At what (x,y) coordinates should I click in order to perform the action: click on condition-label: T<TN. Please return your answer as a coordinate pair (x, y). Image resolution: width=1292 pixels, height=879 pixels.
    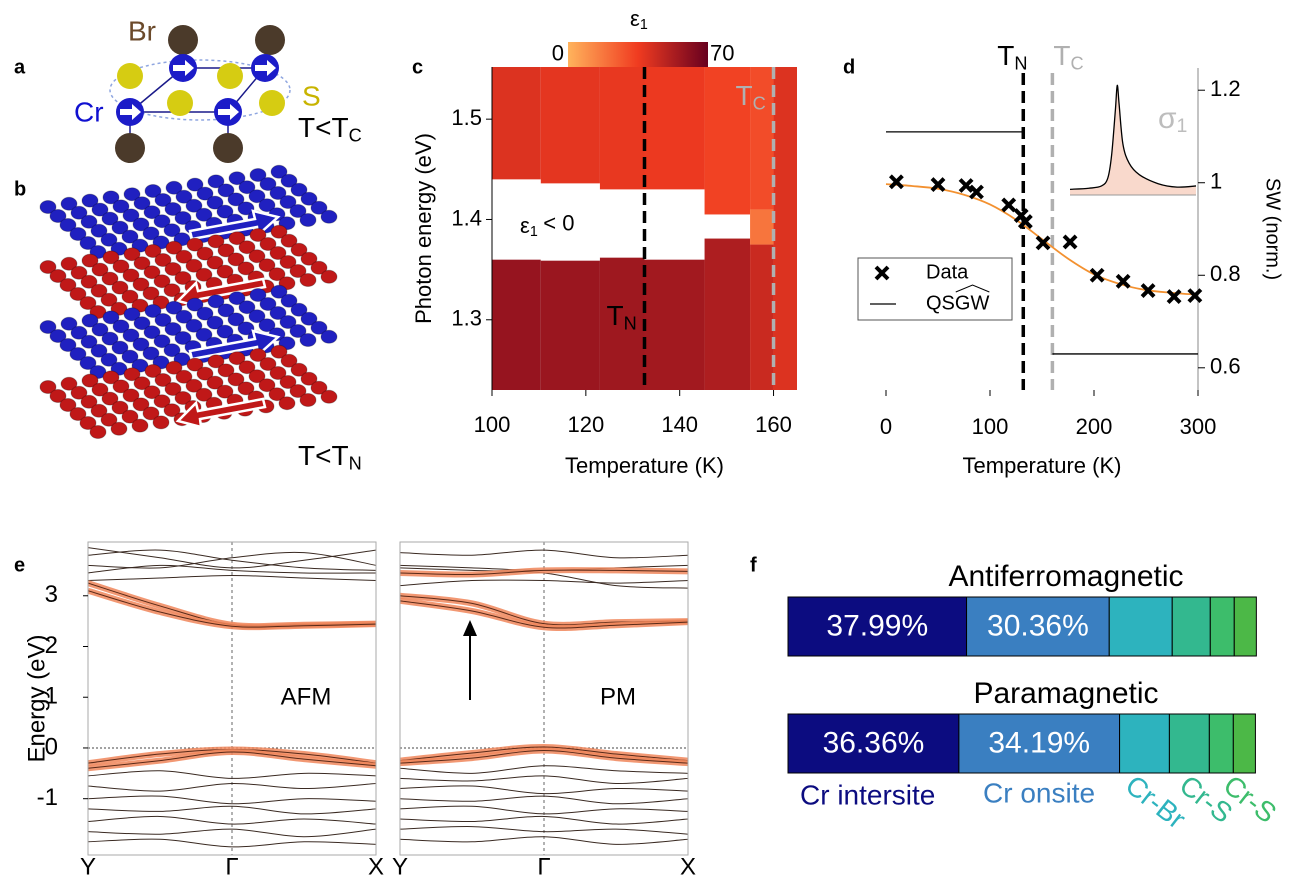
    Looking at the image, I should click on (330, 456).